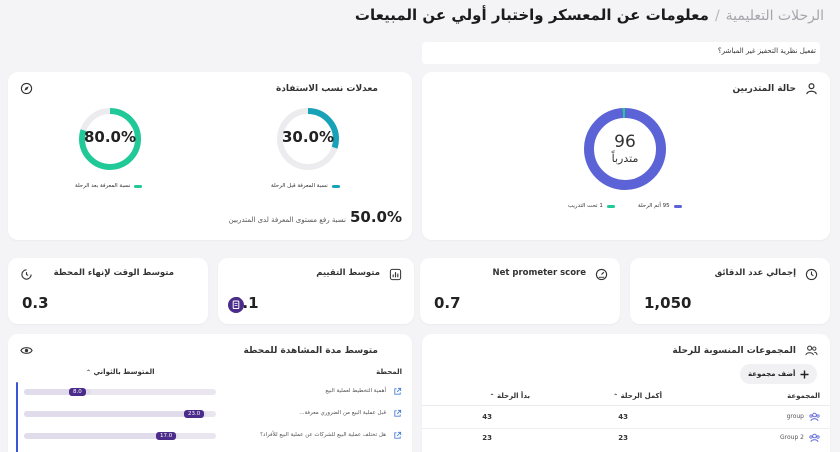 Image resolution: width=840 pixels, height=452 pixels. I want to click on col-completed-label: أكمل الرحلة, so click(641, 396).